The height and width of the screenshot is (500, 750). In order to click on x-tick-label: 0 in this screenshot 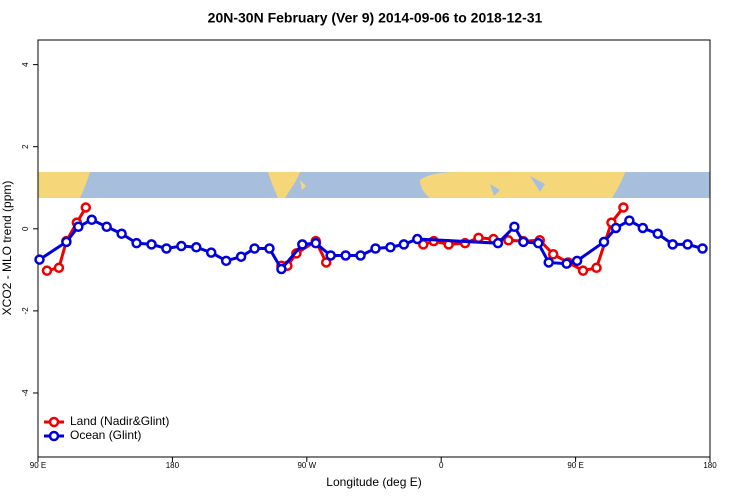, I will do `click(441, 465)`.